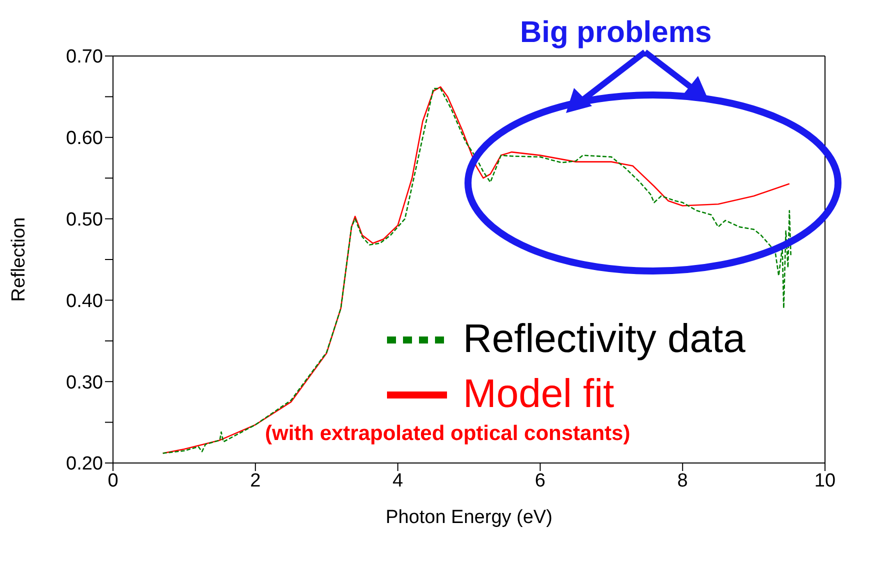 This screenshot has width=874, height=574. What do you see at coordinates (540, 481) in the screenshot?
I see `x-tick-label: 6` at bounding box center [540, 481].